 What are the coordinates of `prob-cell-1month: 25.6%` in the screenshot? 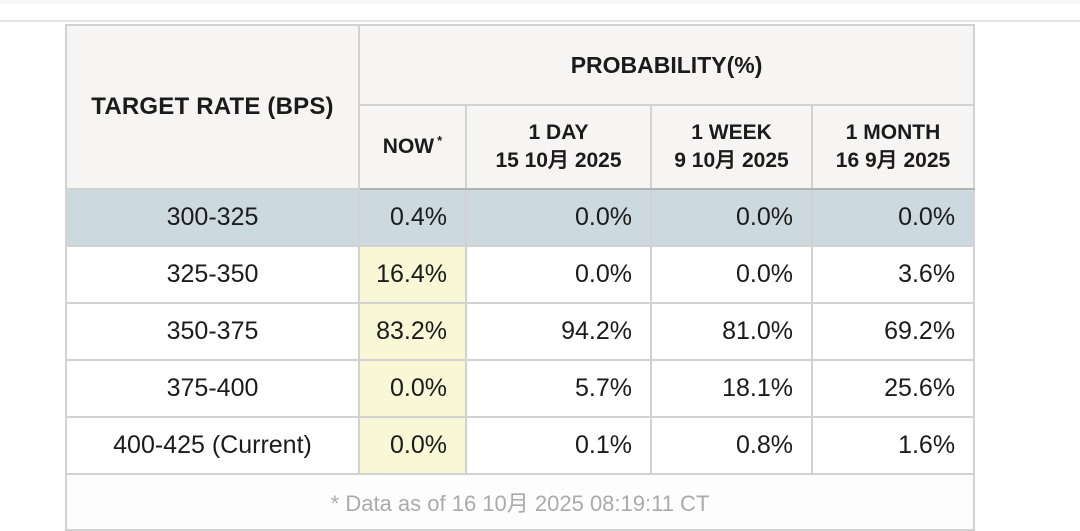 It's located at (893, 388).